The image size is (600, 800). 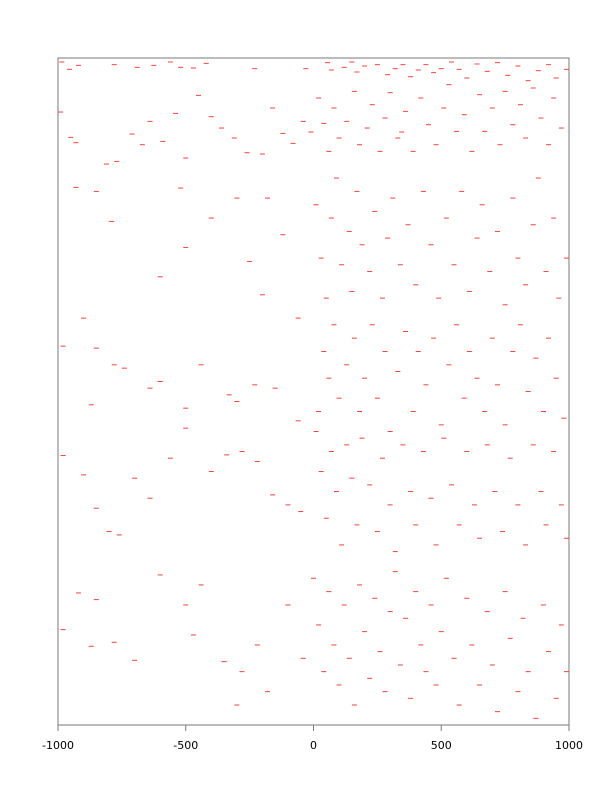 I want to click on x-tick-label: 500, so click(x=441, y=745).